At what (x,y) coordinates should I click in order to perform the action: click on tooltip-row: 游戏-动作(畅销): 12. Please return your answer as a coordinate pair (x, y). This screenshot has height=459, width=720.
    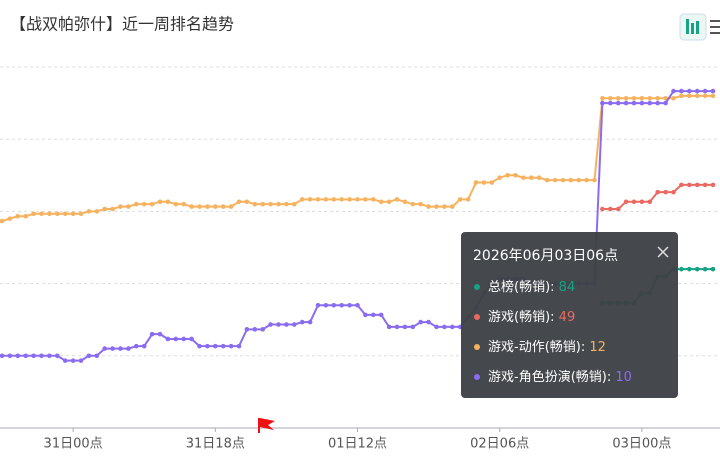
    Looking at the image, I should click on (547, 347).